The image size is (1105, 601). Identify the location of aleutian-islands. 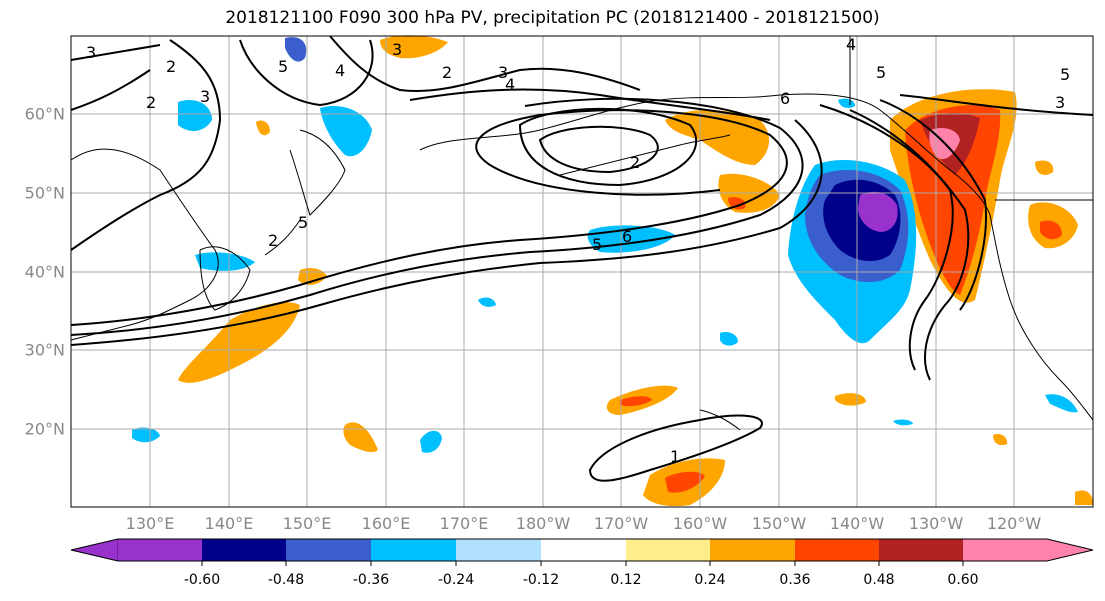
(645, 155).